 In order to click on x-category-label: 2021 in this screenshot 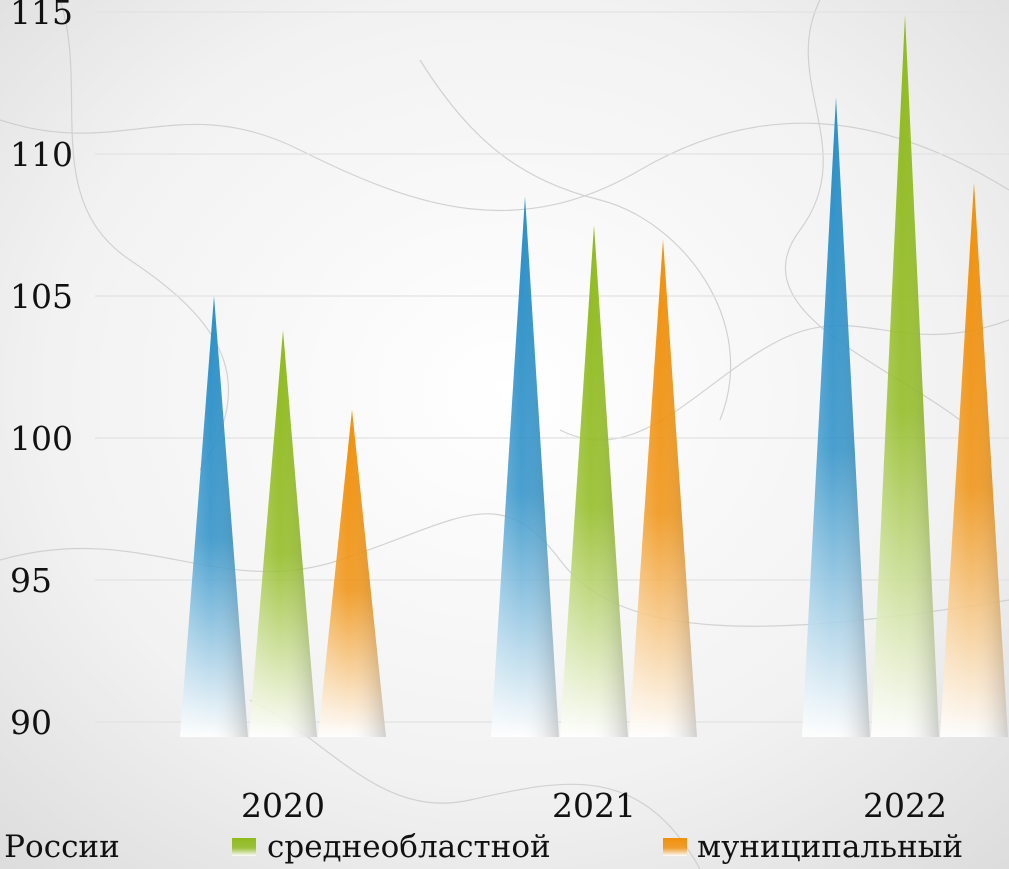, I will do `click(594, 805)`.